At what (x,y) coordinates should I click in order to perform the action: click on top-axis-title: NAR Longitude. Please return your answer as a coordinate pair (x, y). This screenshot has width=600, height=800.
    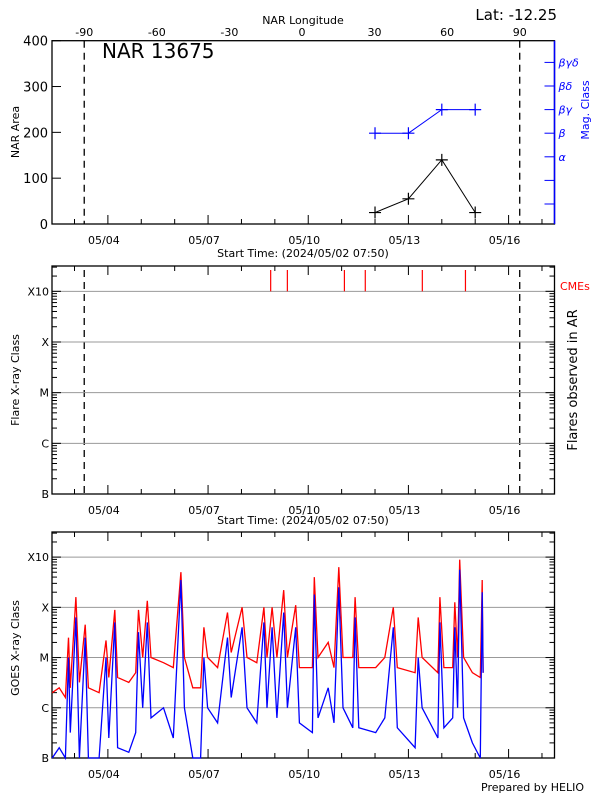
    Looking at the image, I should click on (303, 20).